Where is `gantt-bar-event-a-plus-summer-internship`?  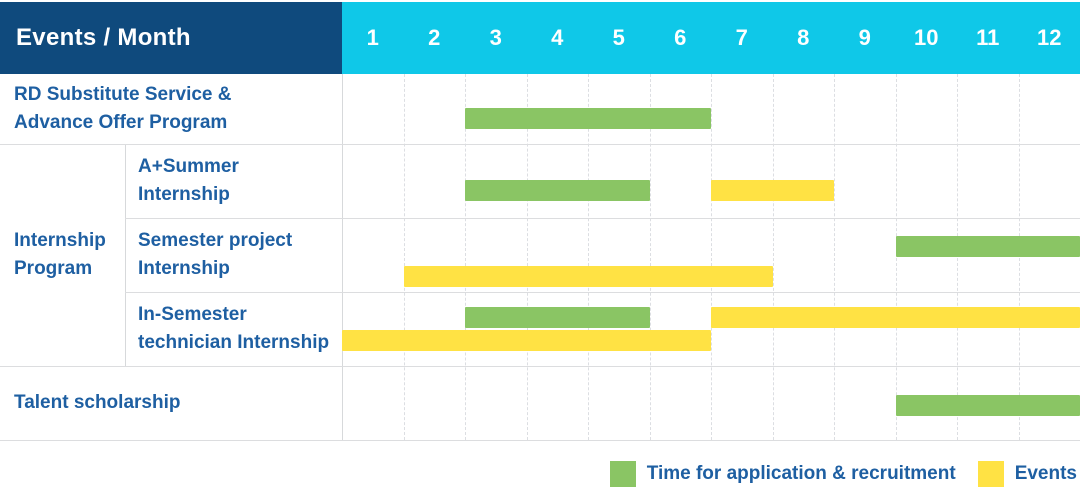 gantt-bar-event-a-plus-summer-internship is located at coordinates (772, 190).